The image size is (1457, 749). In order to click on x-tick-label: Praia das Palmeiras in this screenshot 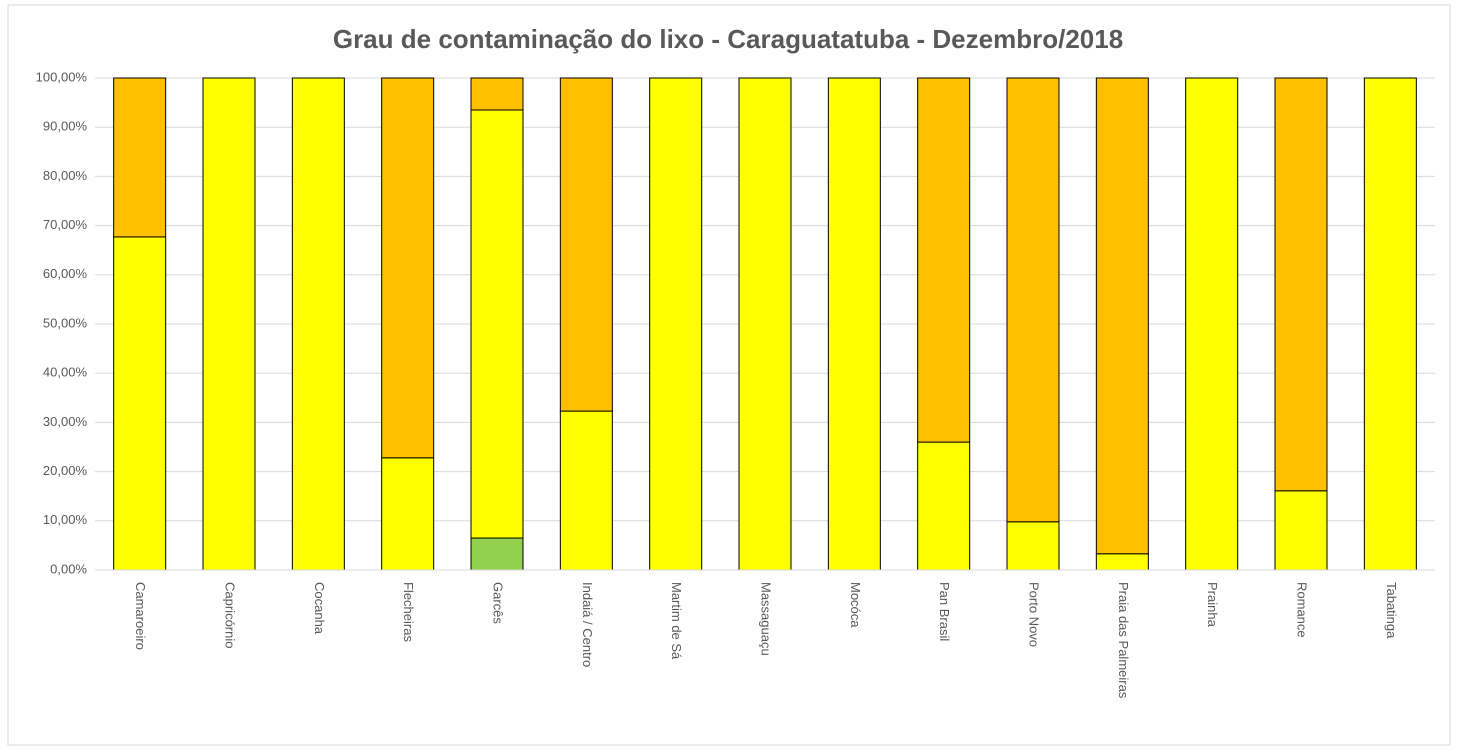, I will do `click(1123, 640)`.